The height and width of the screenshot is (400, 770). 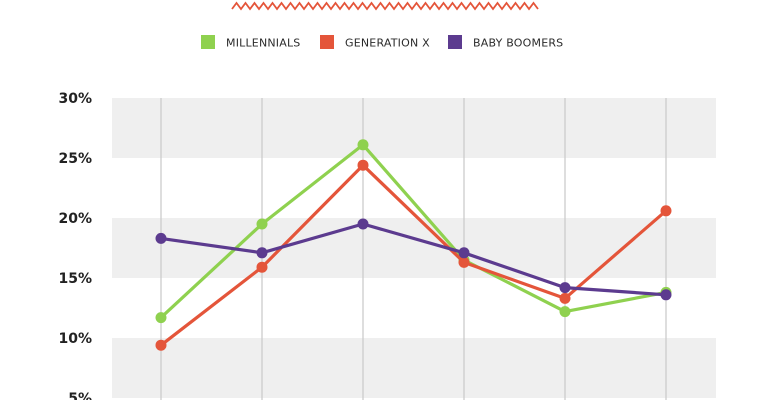 I want to click on y-tick-label-3: 20%, so click(x=75, y=219).